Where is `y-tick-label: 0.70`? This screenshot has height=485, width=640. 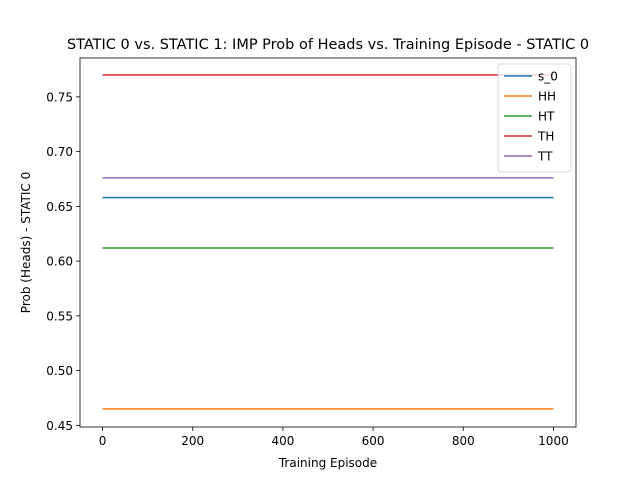 y-tick-label: 0.70 is located at coordinates (59, 152).